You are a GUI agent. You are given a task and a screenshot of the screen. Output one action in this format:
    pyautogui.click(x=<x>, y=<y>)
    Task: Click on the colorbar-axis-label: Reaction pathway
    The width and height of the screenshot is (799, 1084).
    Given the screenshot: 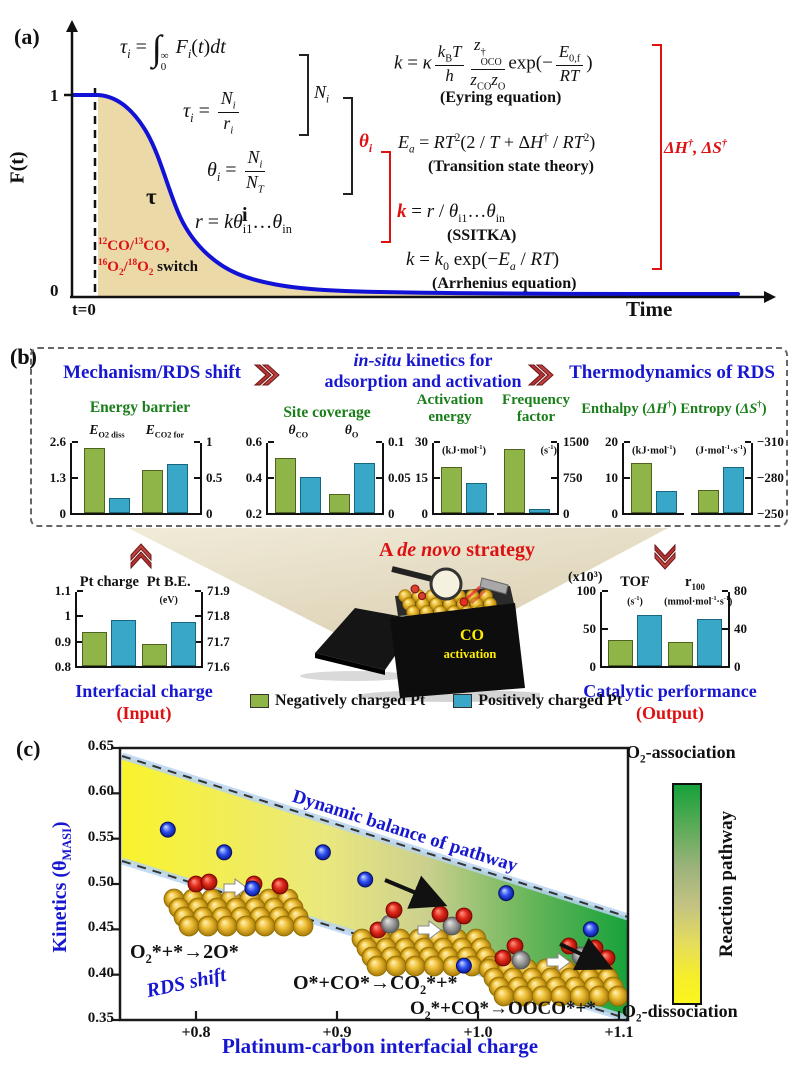 What is the action you would take?
    pyautogui.click(x=726, y=884)
    